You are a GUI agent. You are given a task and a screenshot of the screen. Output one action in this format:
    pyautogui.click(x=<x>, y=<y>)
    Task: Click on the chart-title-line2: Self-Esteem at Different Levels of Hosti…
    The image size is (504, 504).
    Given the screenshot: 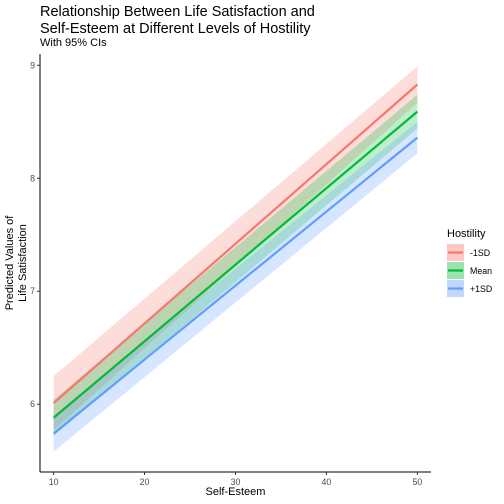 What is the action you would take?
    pyautogui.click(x=175, y=29)
    